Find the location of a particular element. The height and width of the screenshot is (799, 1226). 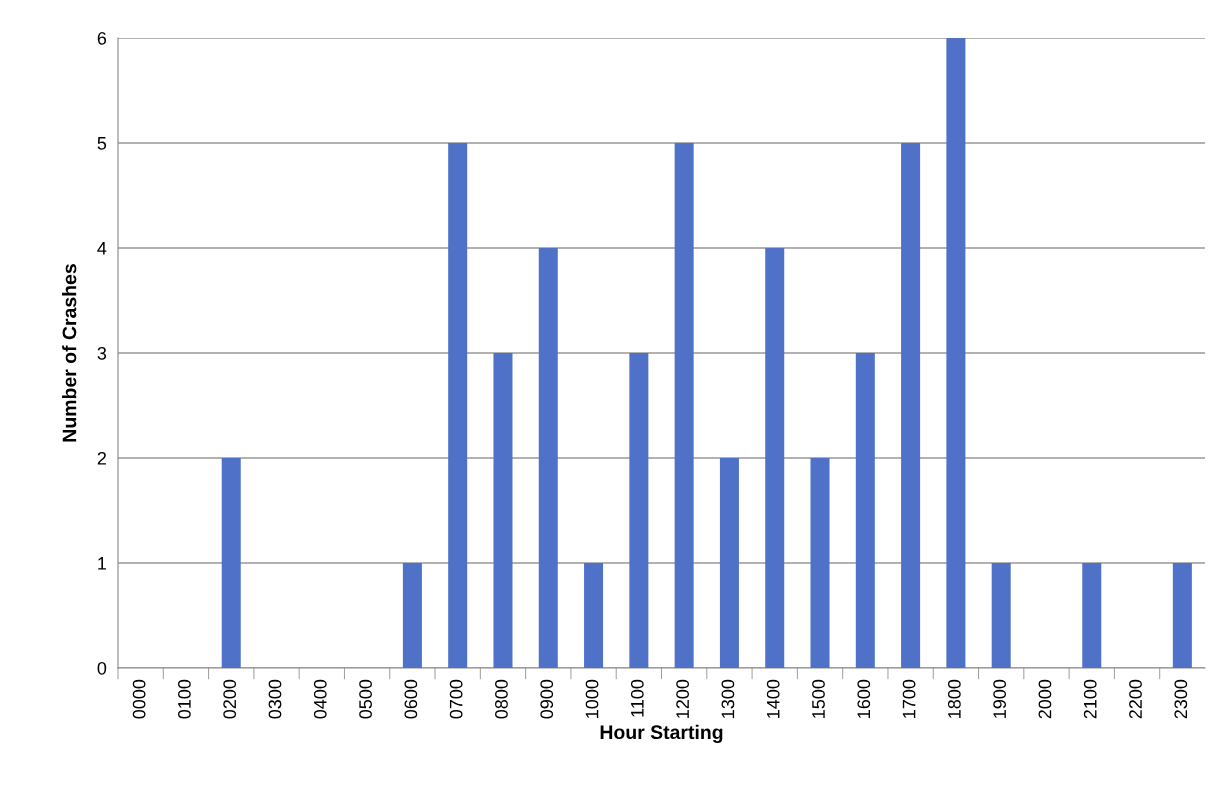

y-tick-label: 0 is located at coordinates (102, 668).